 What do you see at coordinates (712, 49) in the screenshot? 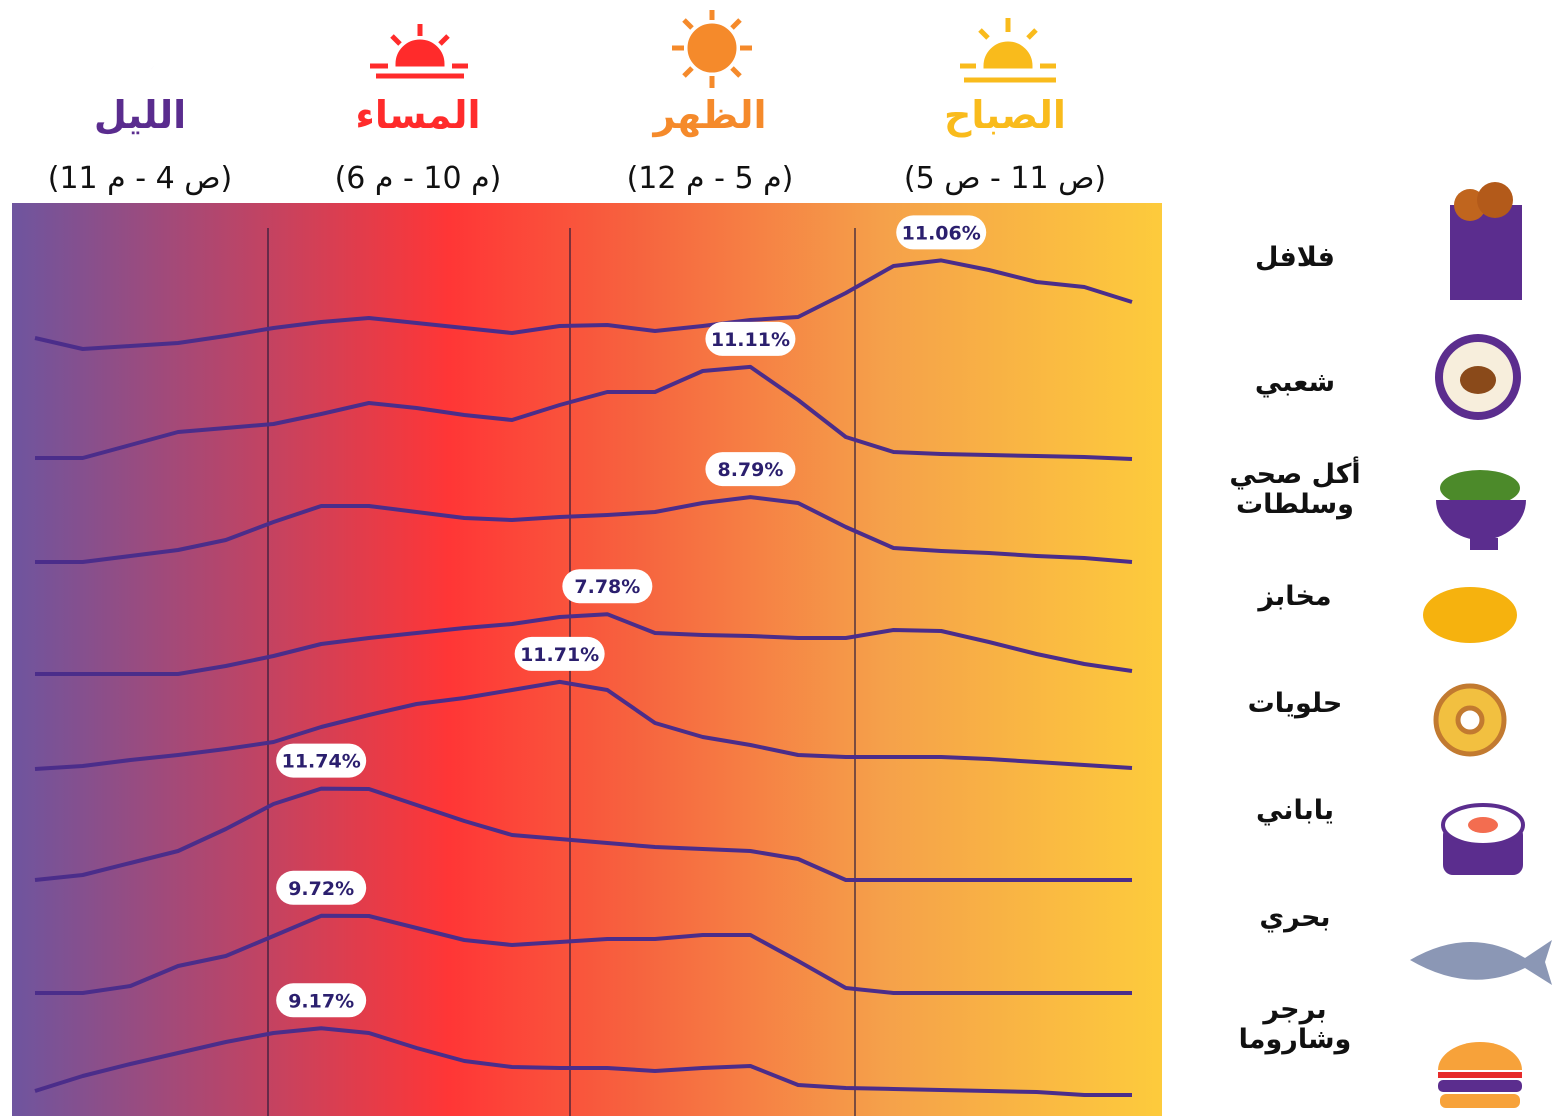
I see `sun-icon` at bounding box center [712, 49].